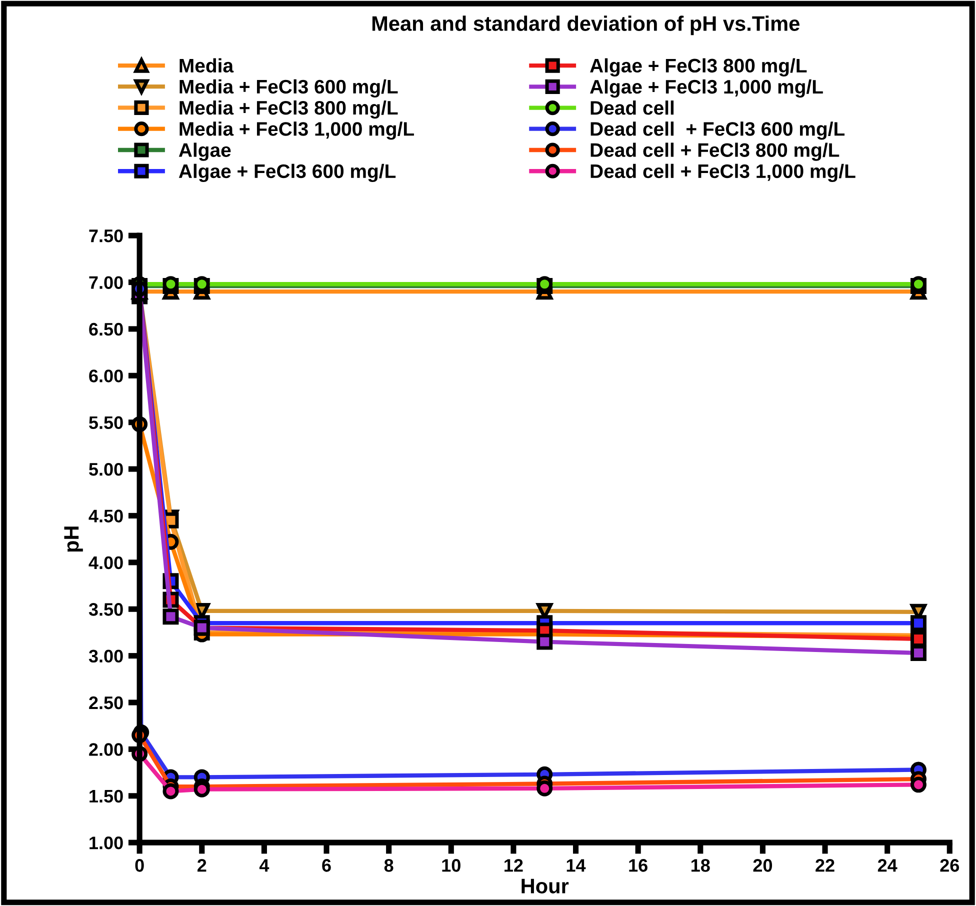 The width and height of the screenshot is (976, 906). What do you see at coordinates (106, 749) in the screenshot?
I see `y-tick-label: 2.00` at bounding box center [106, 749].